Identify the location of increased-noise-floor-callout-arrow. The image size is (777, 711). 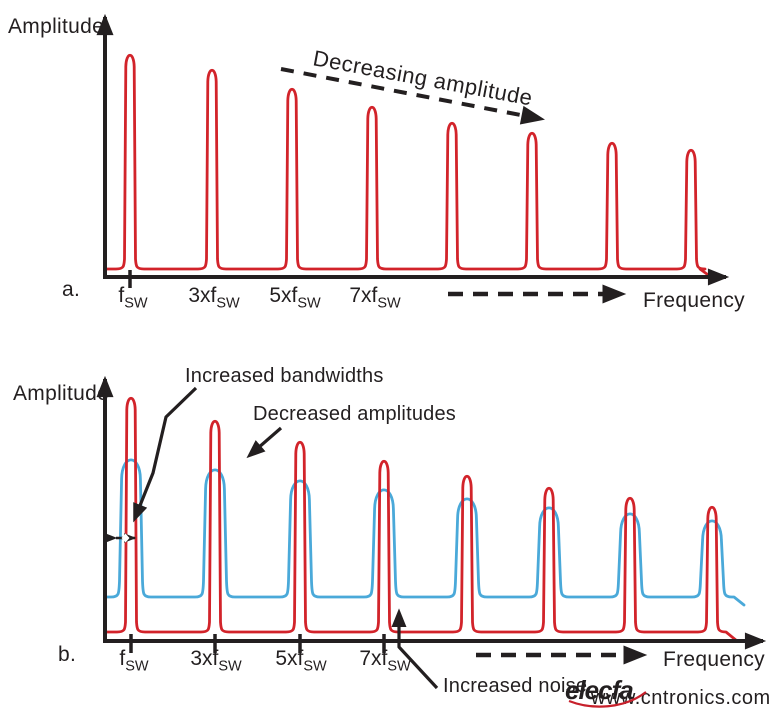
(415, 649).